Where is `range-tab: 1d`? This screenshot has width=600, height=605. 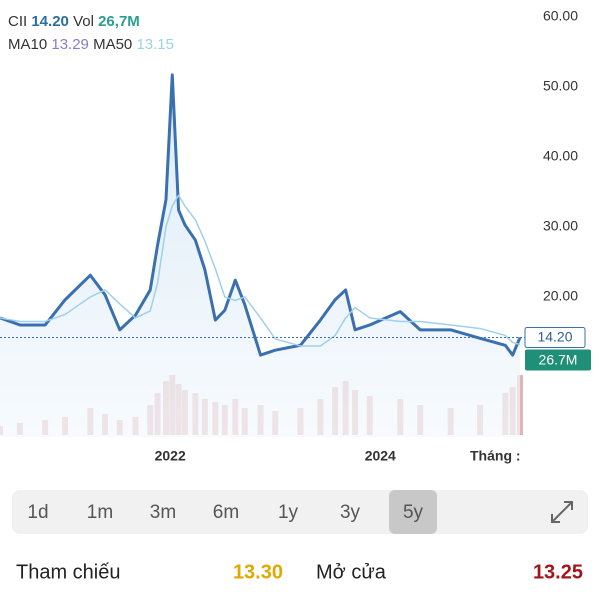
range-tab: 1d is located at coordinates (37, 512).